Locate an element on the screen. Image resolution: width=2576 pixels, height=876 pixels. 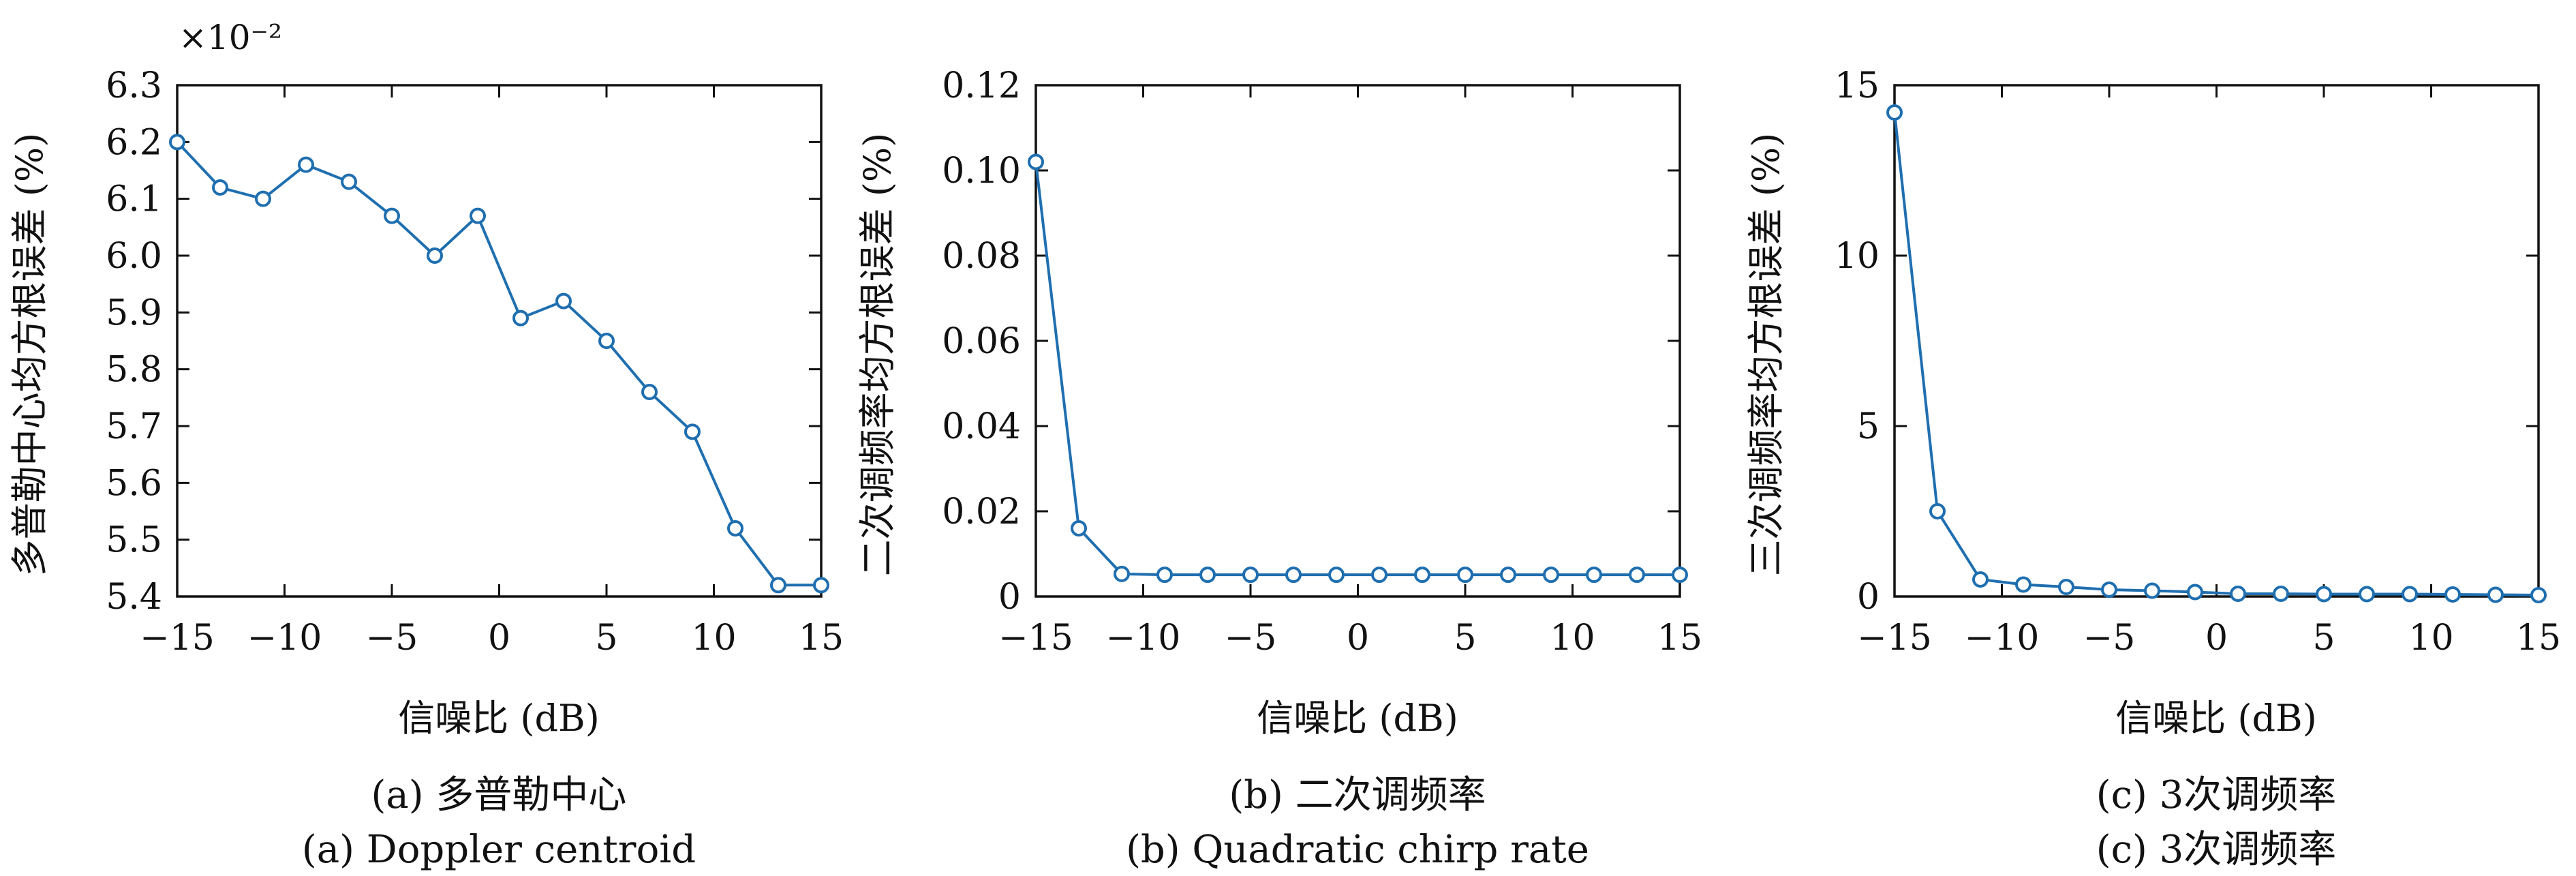
series-line-a is located at coordinates (499, 363).